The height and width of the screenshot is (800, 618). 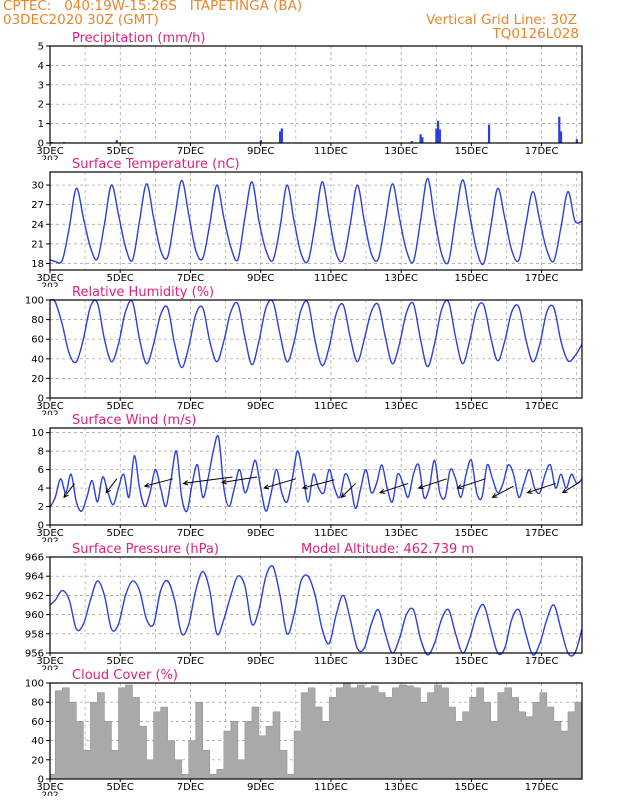 What do you see at coordinates (120, 151) in the screenshot?
I see `precipitation-xtick-label: 5DEC` at bounding box center [120, 151].